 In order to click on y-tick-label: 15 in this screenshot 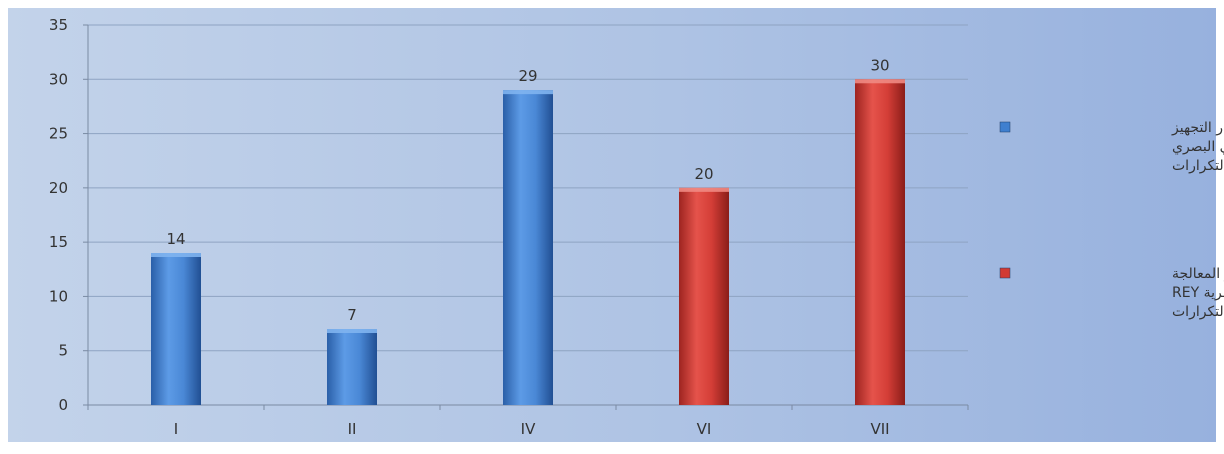, I will do `click(58, 242)`.